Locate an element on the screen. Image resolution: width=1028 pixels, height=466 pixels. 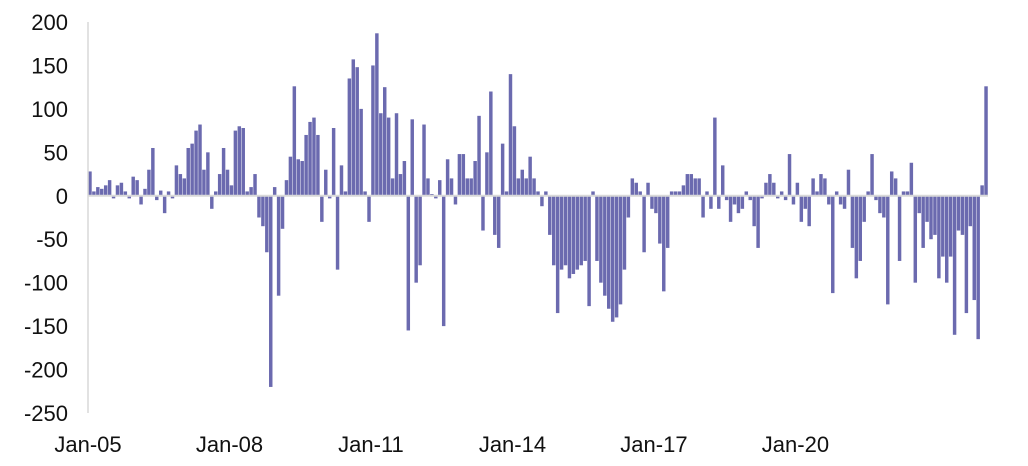
y-tick-label: -200 is located at coordinates (46, 370).